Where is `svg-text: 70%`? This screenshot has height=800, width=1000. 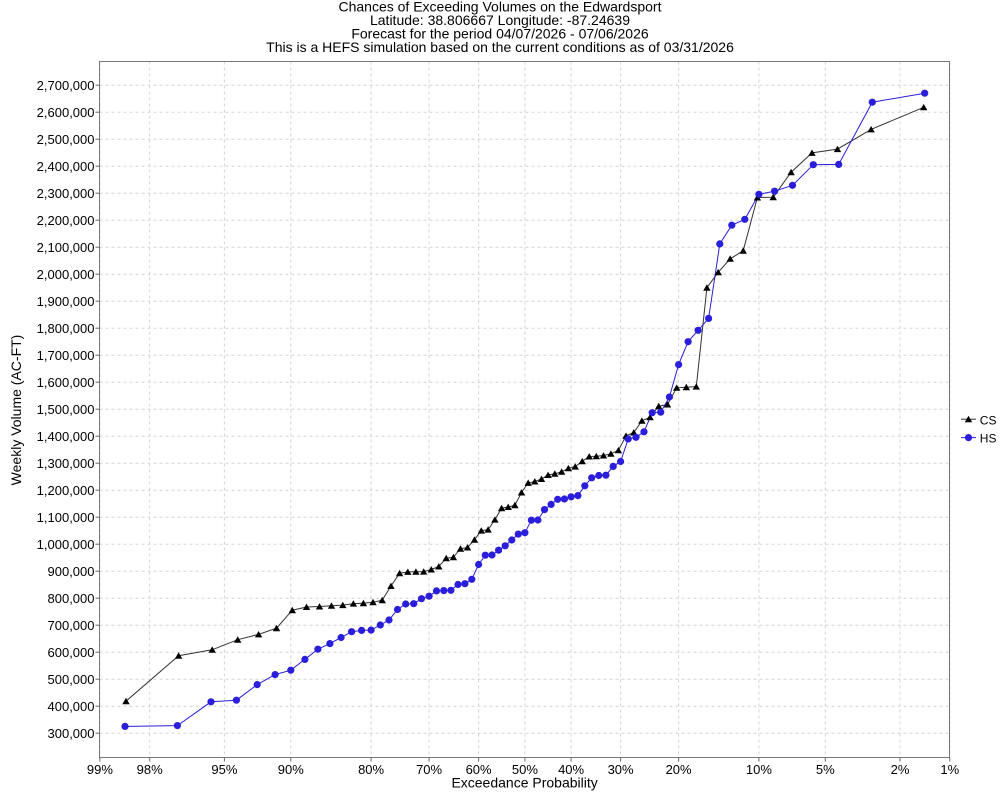 svg-text: 70% is located at coordinates (429, 769).